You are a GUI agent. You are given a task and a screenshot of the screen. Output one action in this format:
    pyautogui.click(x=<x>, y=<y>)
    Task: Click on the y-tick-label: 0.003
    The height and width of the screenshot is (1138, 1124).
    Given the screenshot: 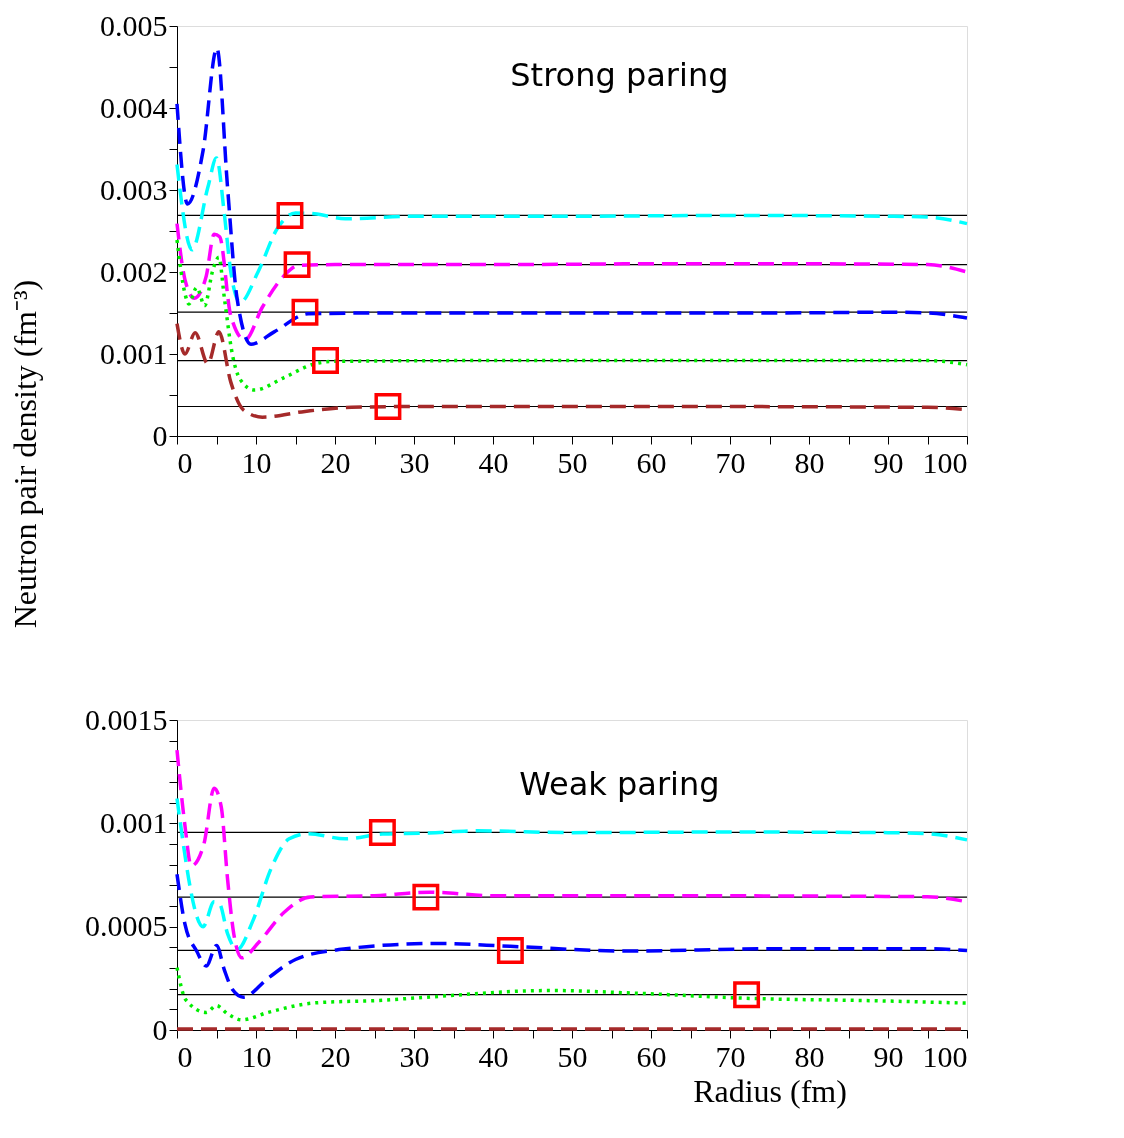 What is the action you would take?
    pyautogui.click(x=134, y=189)
    